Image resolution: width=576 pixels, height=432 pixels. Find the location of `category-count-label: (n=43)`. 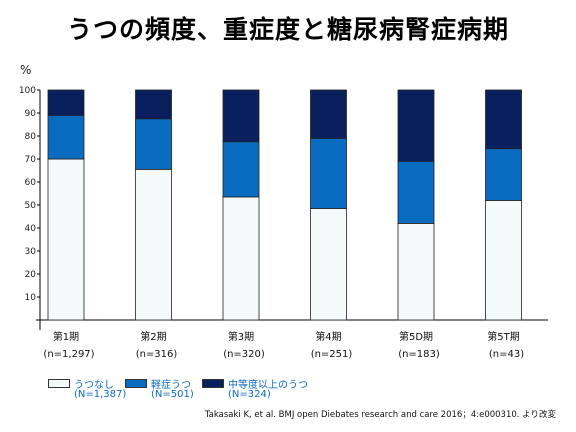

category-count-label: (n=43) is located at coordinates (506, 354).